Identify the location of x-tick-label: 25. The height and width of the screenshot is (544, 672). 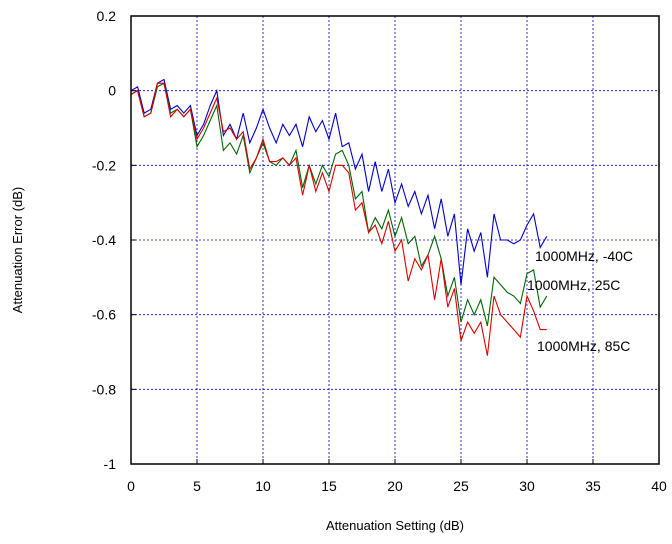
(461, 486).